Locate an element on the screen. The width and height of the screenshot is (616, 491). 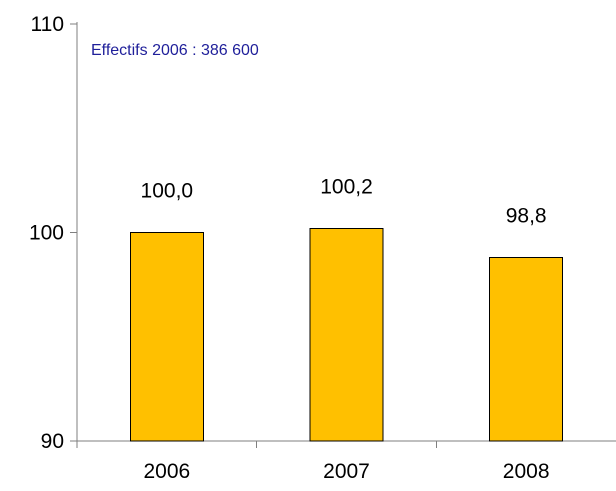
data-label-2008: 98,8 is located at coordinates (526, 216).